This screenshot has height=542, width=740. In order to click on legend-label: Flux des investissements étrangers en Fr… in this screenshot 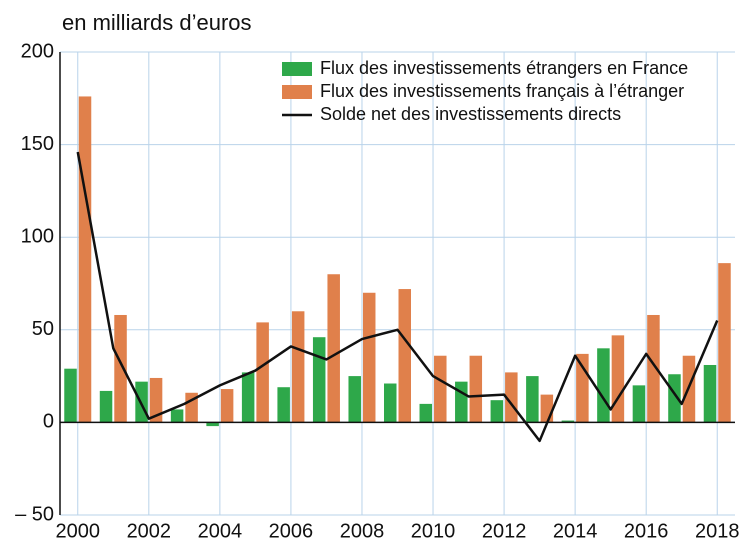, I will do `click(504, 68)`.